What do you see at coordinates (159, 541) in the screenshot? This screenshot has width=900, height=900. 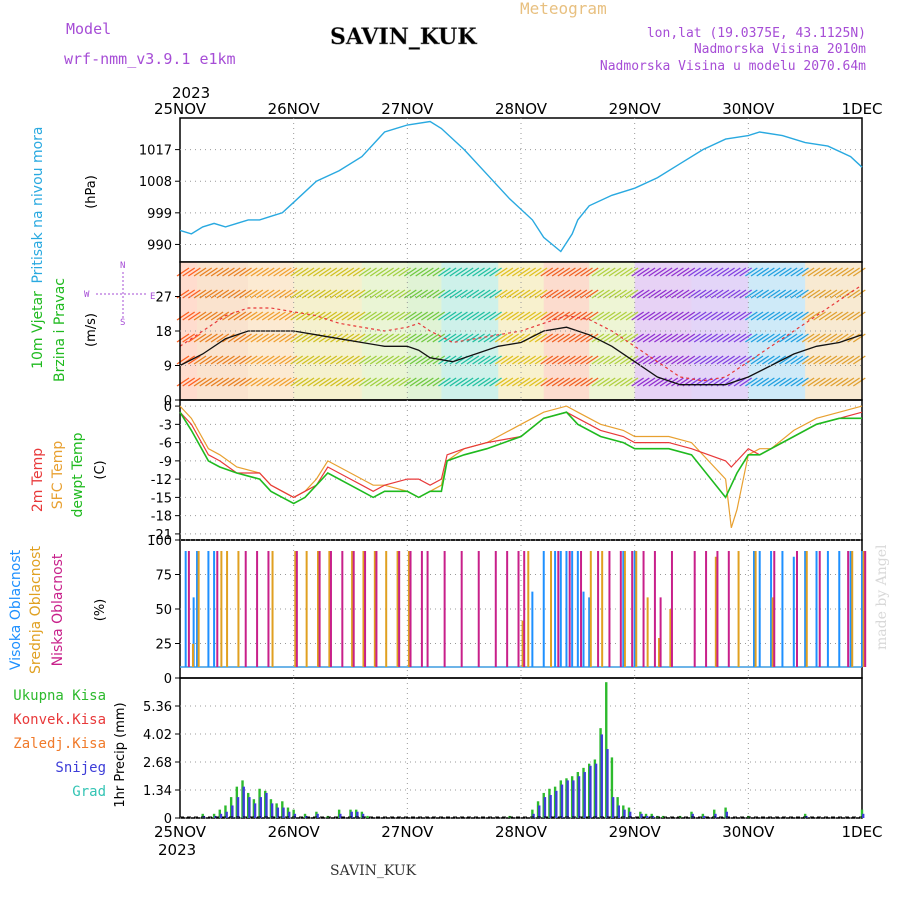 I see `tick-label: 100` at bounding box center [159, 541].